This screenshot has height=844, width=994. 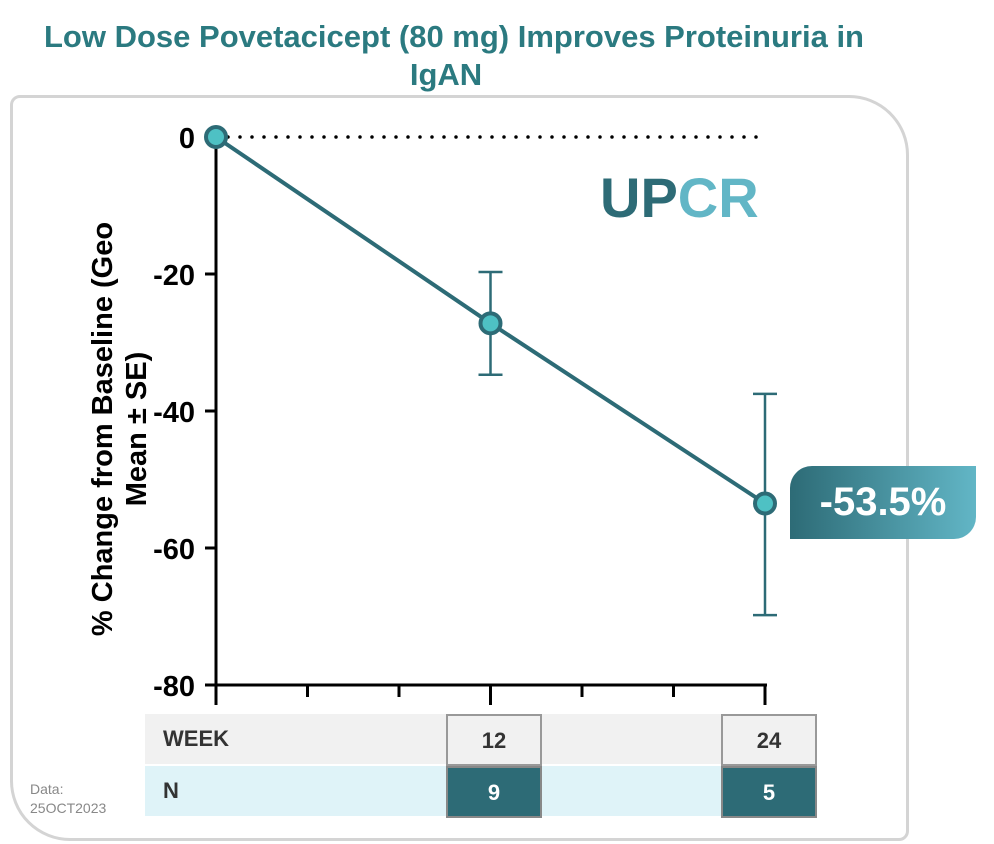 What do you see at coordinates (494, 792) in the screenshot?
I see `n-12: 9` at bounding box center [494, 792].